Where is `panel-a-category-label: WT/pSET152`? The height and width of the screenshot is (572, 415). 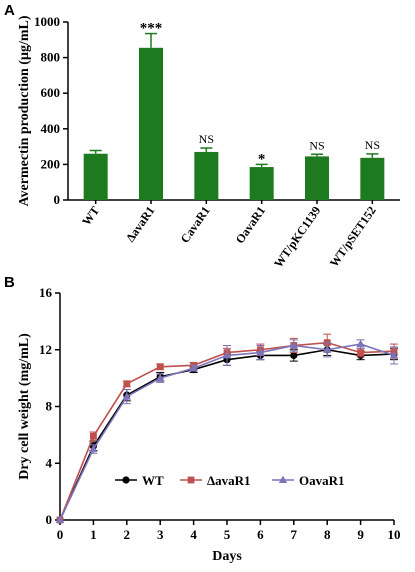
panel-a-category-label: WT/pSET152 is located at coordinates (353, 237).